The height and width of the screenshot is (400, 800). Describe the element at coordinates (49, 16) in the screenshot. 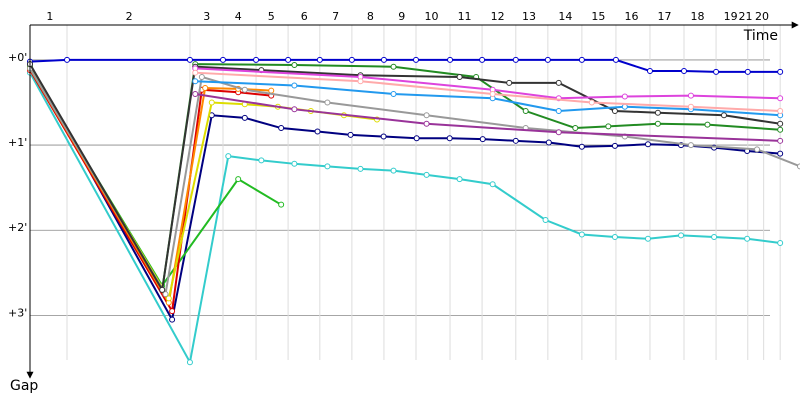

I see `x-tick-label: 1` at that location.